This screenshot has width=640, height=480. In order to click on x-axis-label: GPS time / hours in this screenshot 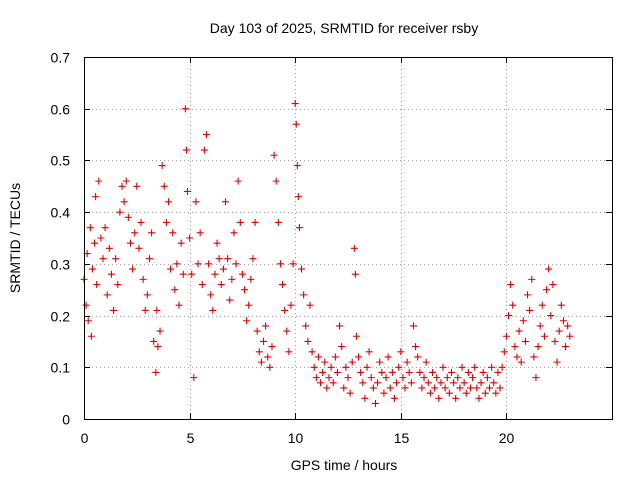, I will do `click(344, 465)`.